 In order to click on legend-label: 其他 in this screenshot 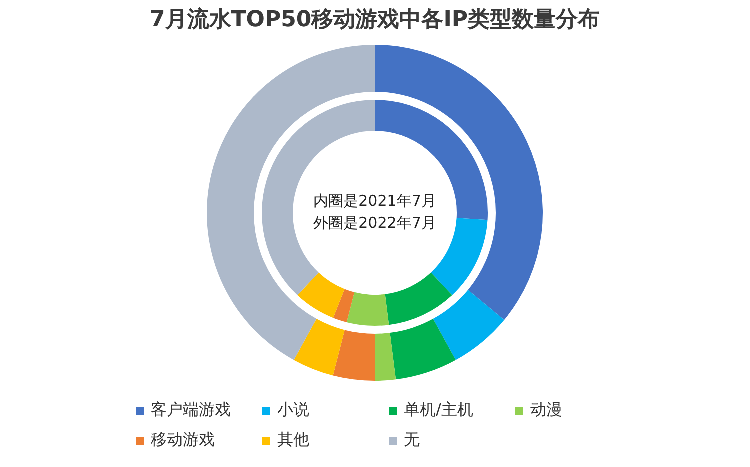, I will do `click(294, 440)`.